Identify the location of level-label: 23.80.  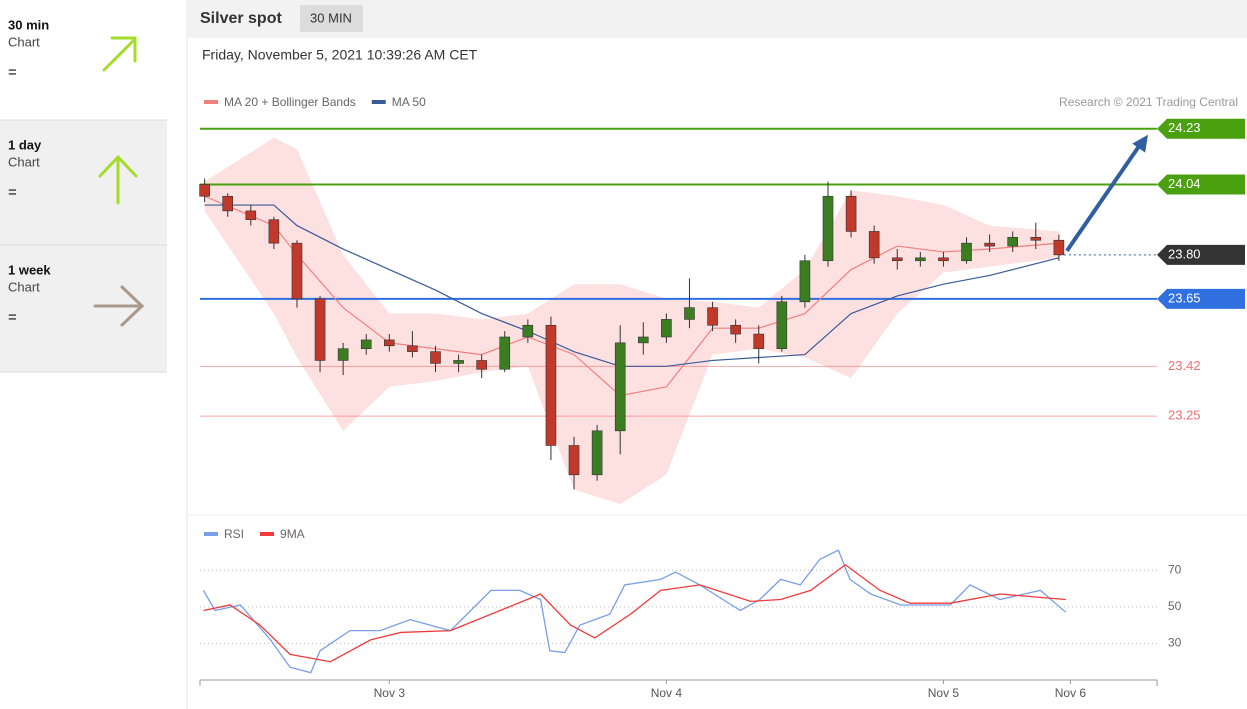
(1184, 253).